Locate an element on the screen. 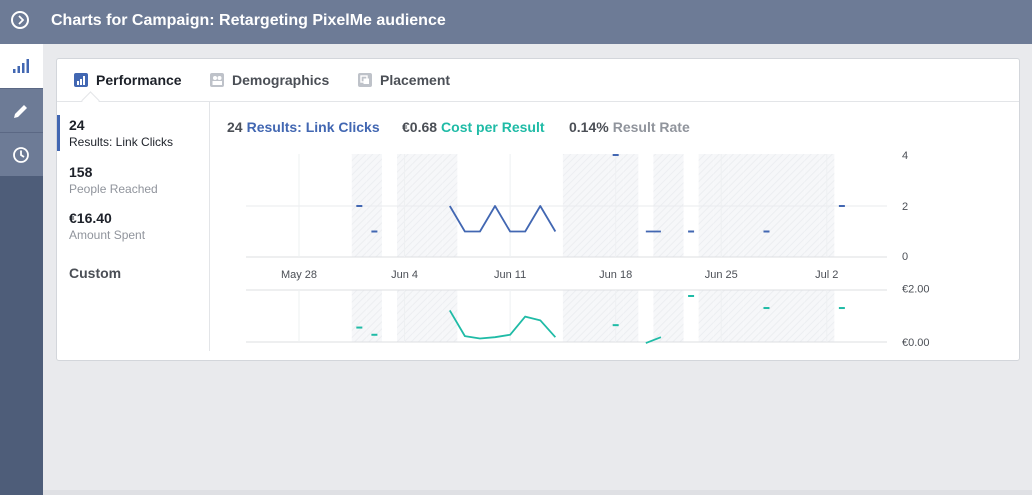 The image size is (1032, 495). legend-results: 24 Results: Link Clicks is located at coordinates (303, 127).